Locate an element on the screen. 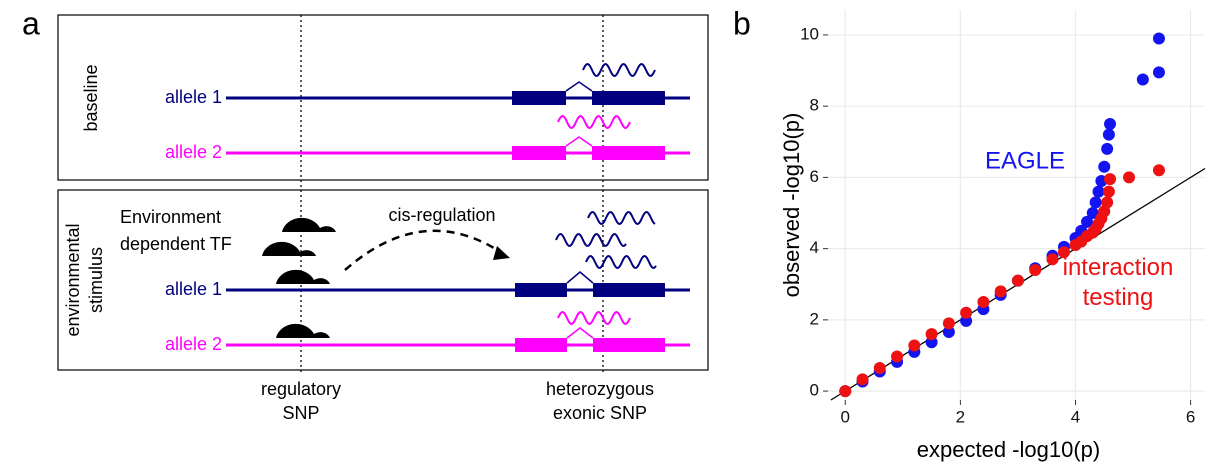 The image size is (1214, 465). y-tick-label: 4 is located at coordinates (814, 247).